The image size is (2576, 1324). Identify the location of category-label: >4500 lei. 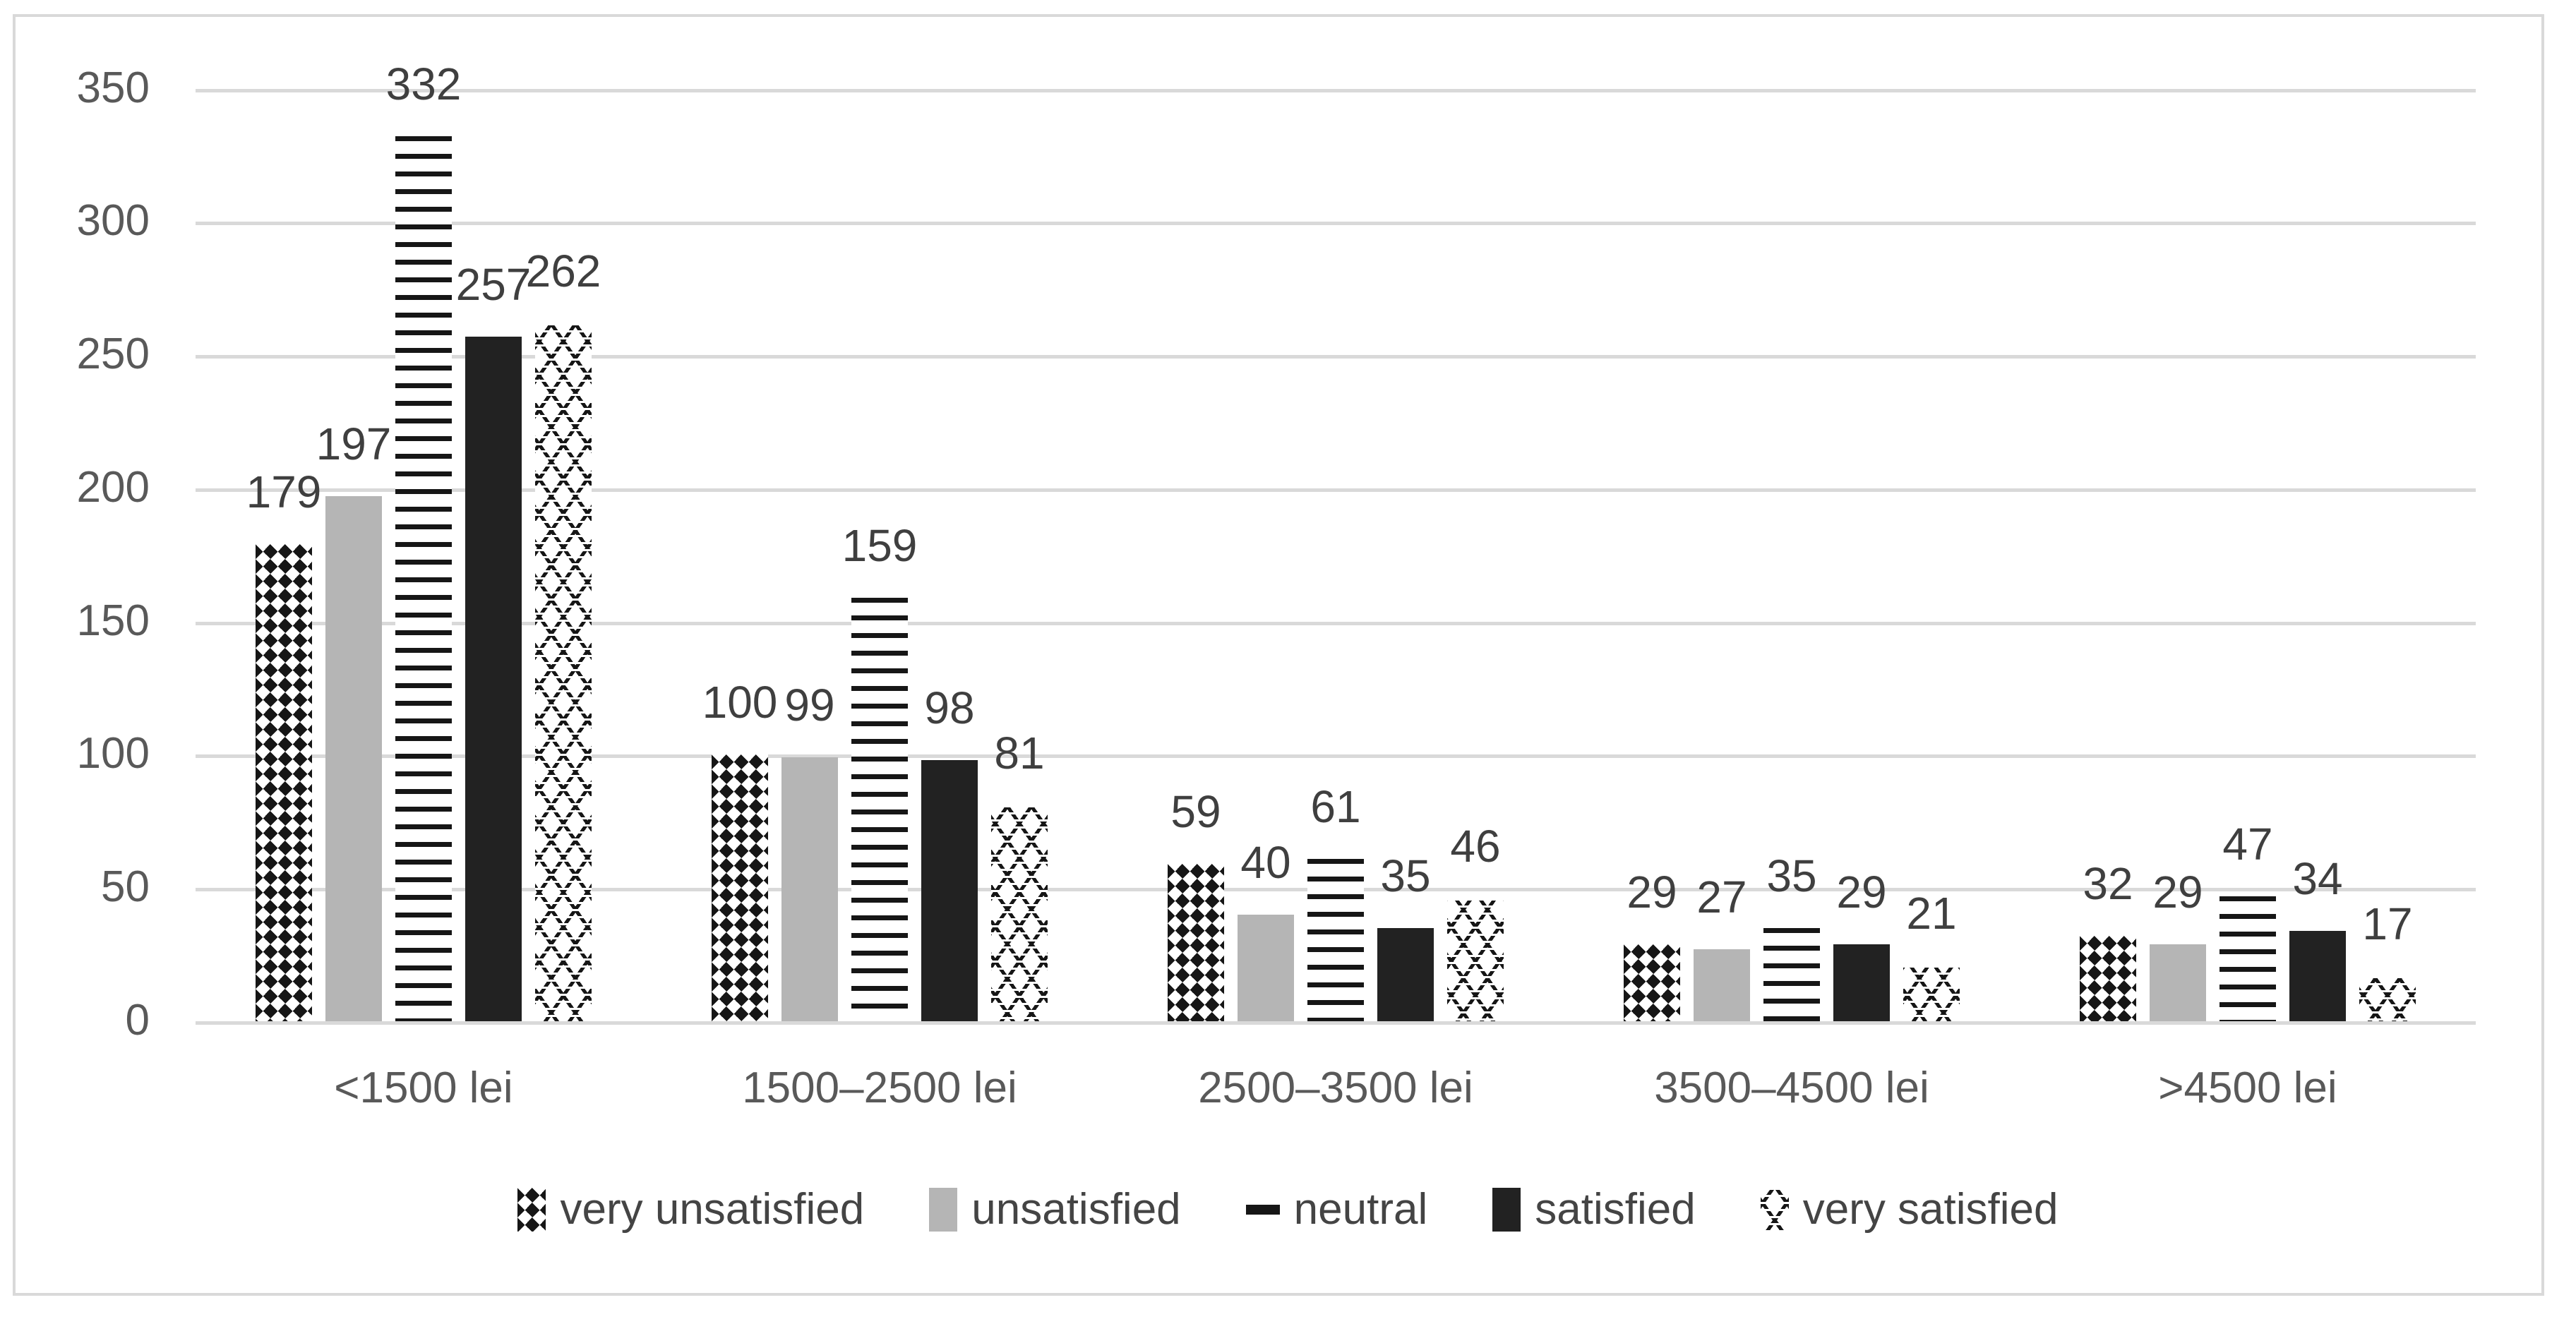
(2247, 1088).